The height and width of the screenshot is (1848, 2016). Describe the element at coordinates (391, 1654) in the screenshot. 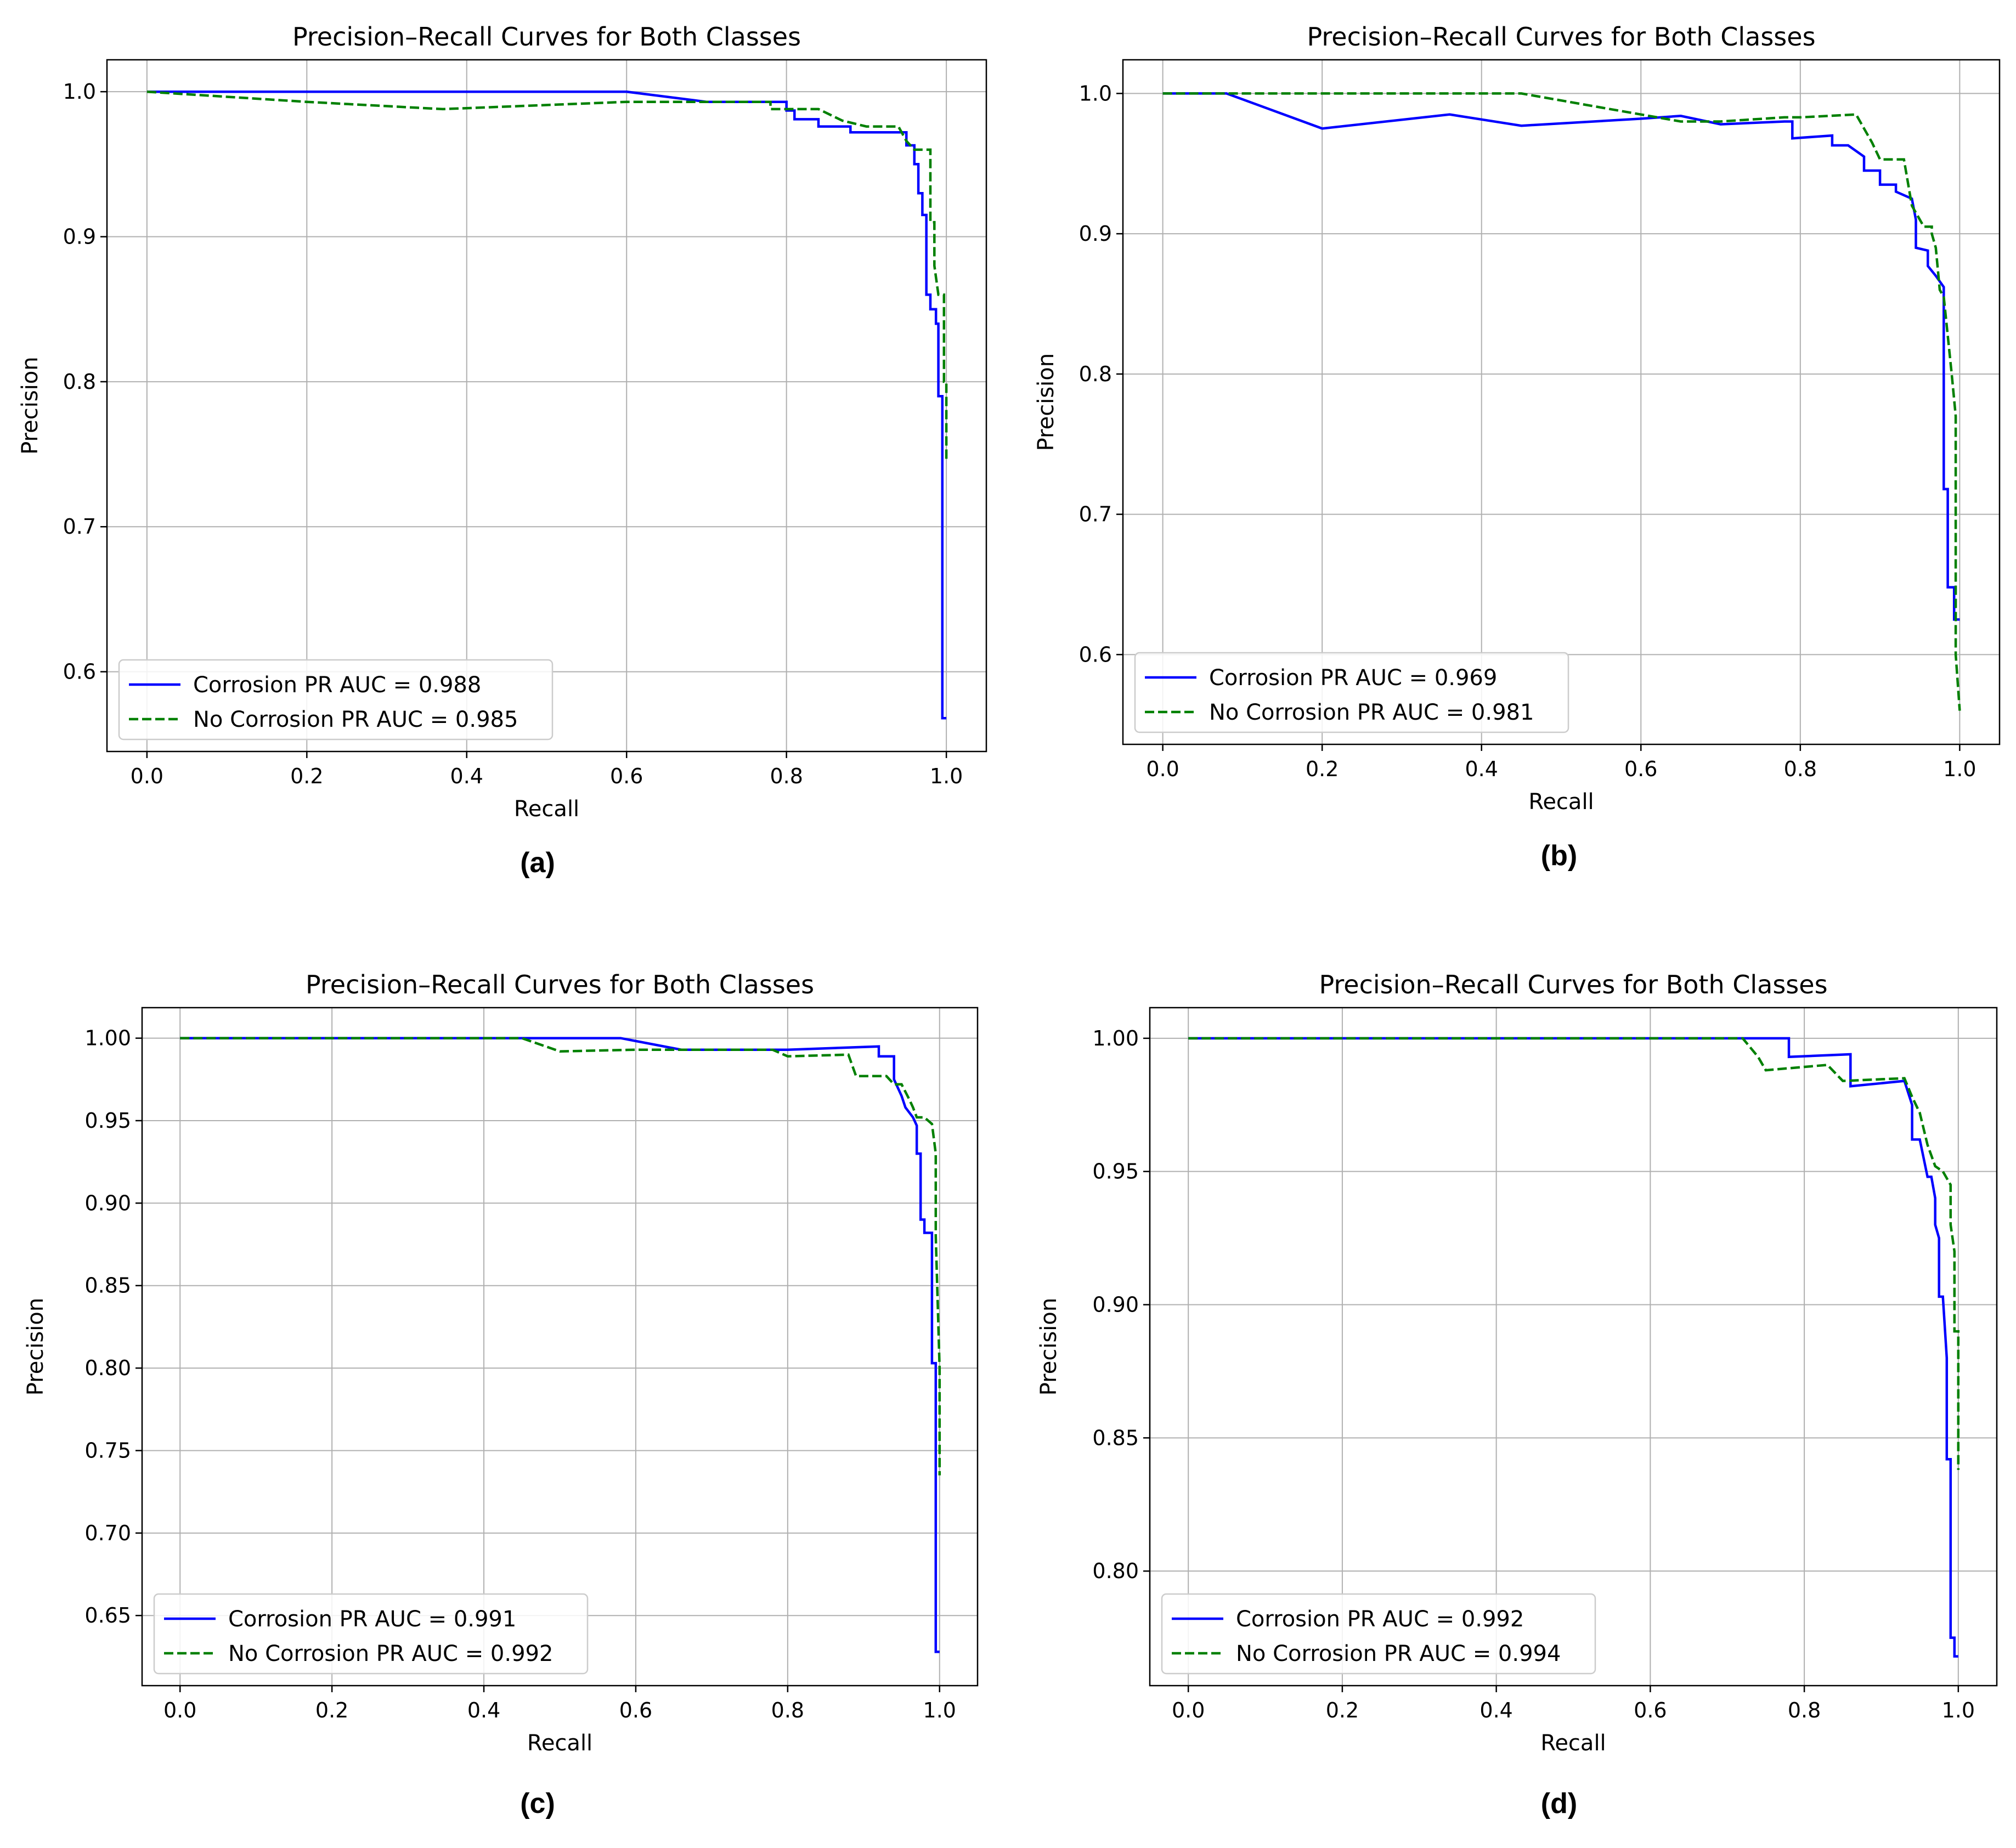

I see `legend-label-no-corrosion: No Corrosion PR AUC = 0.992` at that location.